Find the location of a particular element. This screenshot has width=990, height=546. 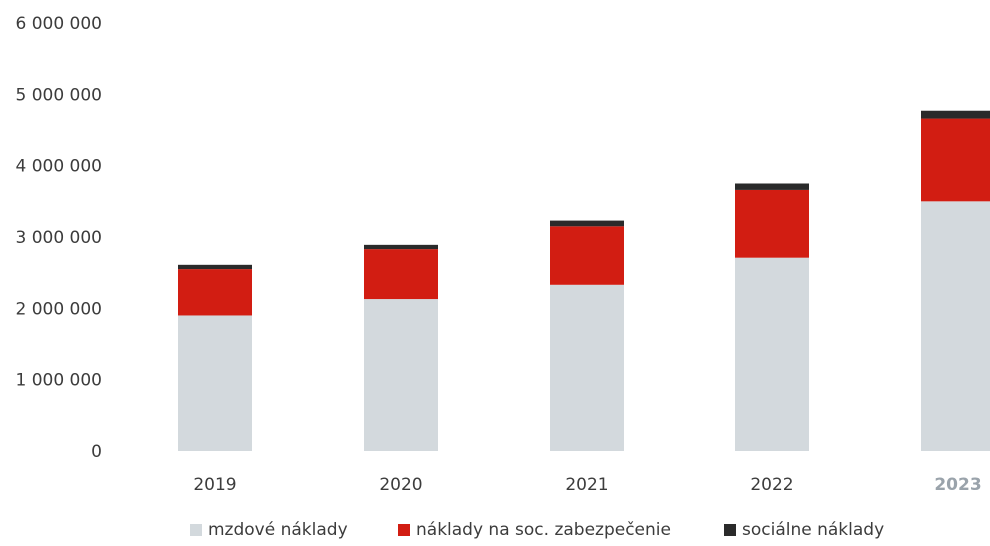

legend-swatch-naklady-na-soc-zabezpecenie is located at coordinates (404, 530).